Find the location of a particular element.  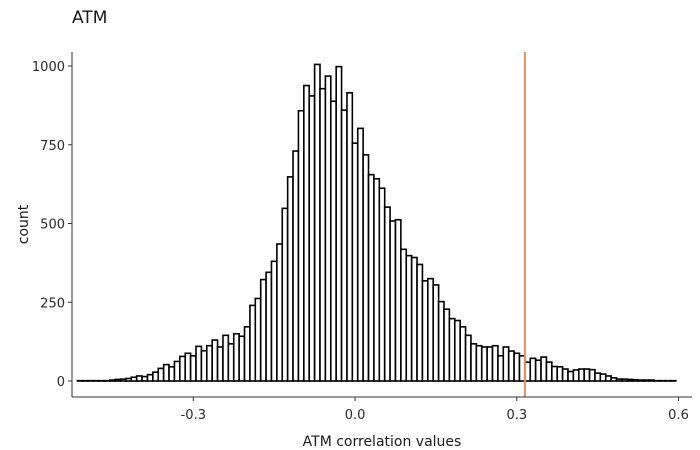

y-tick-label: 0 is located at coordinates (61, 382).